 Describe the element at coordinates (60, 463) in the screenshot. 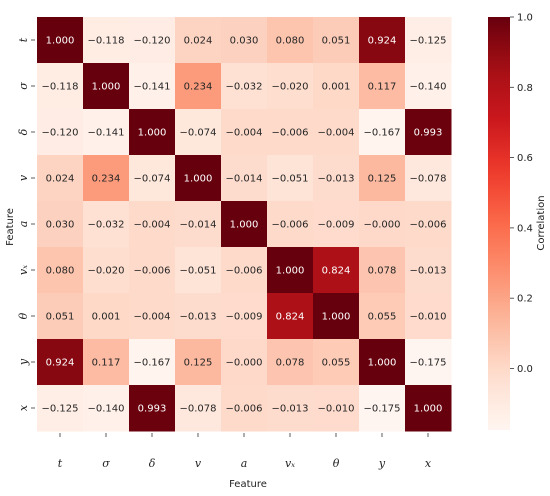

I see `x-tick-label: t` at that location.